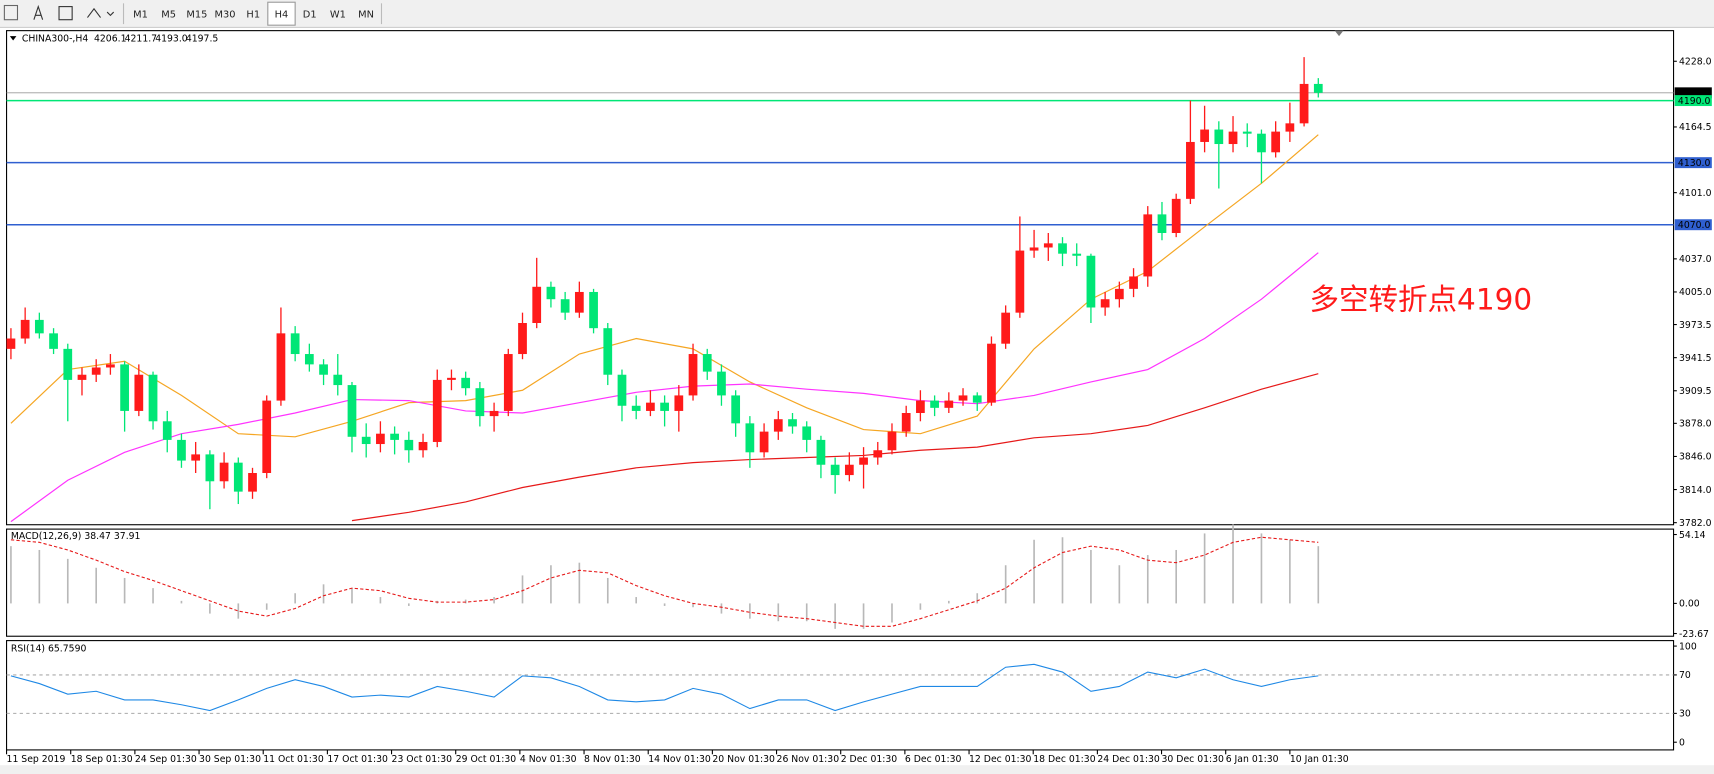  I want to click on tool-icons, so click(59, 12).